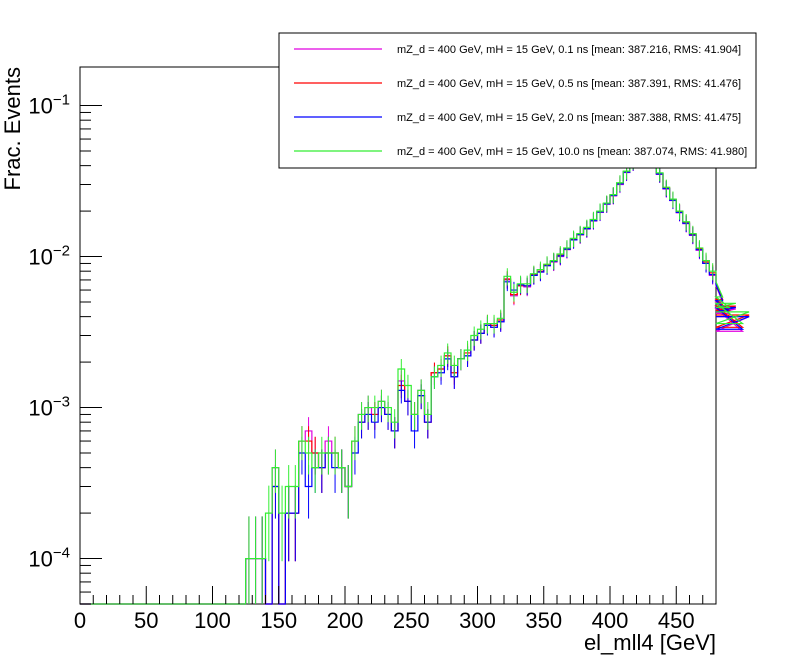 The width and height of the screenshot is (796, 672). Describe the element at coordinates (40, 257) in the screenshot. I see `y-tick-base-1: 10` at that location.